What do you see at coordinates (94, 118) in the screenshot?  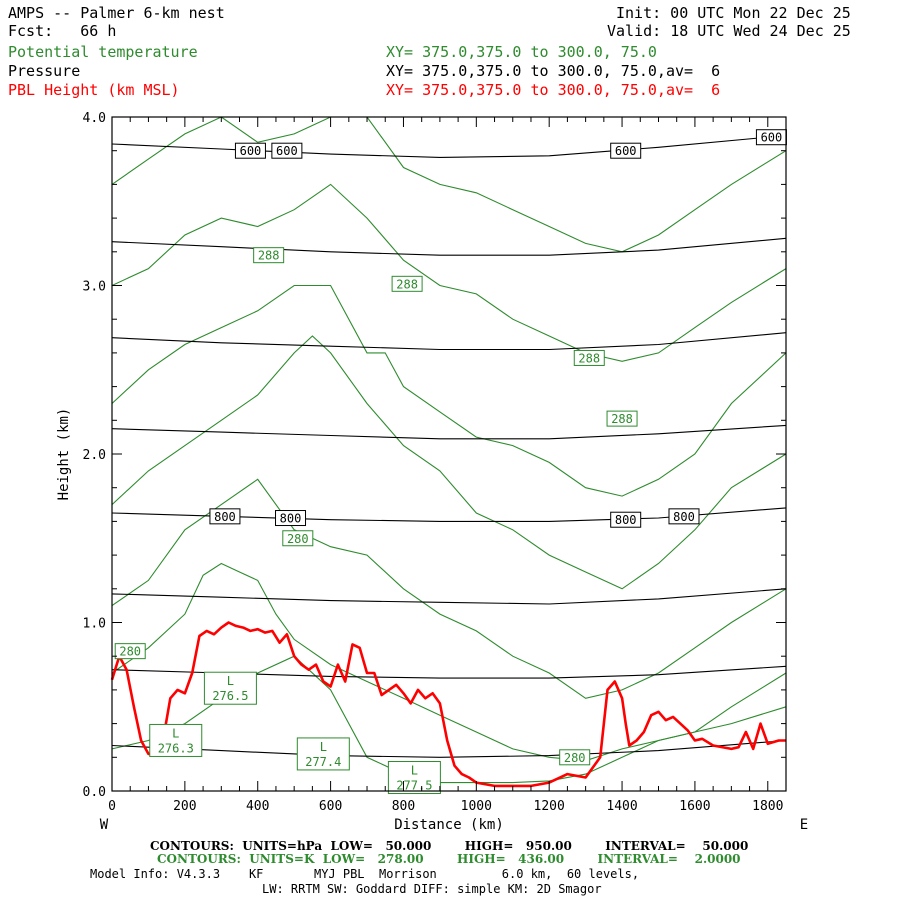 I see `y-tick-label-4: 4.0` at bounding box center [94, 118].